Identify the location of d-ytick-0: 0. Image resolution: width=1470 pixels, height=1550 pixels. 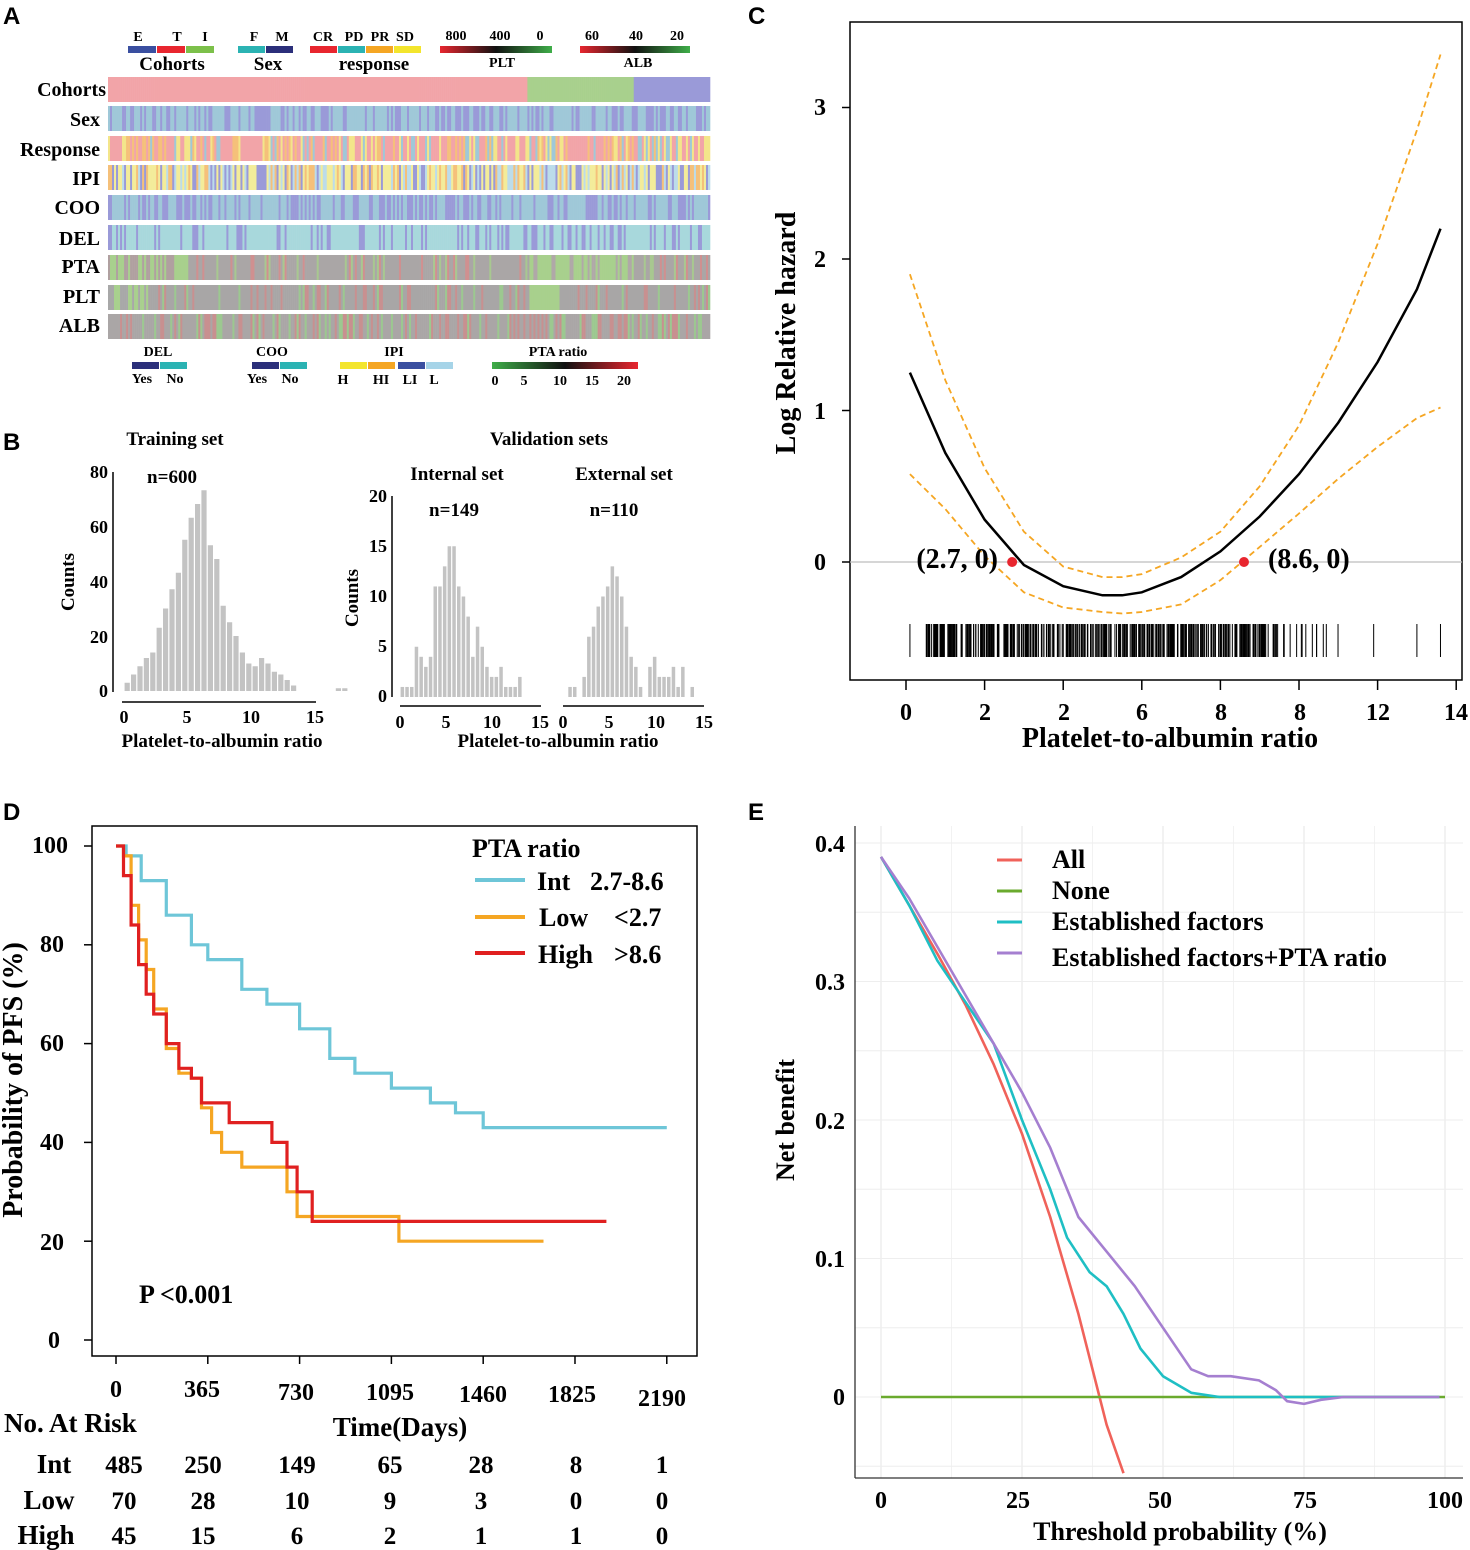
(54, 1341).